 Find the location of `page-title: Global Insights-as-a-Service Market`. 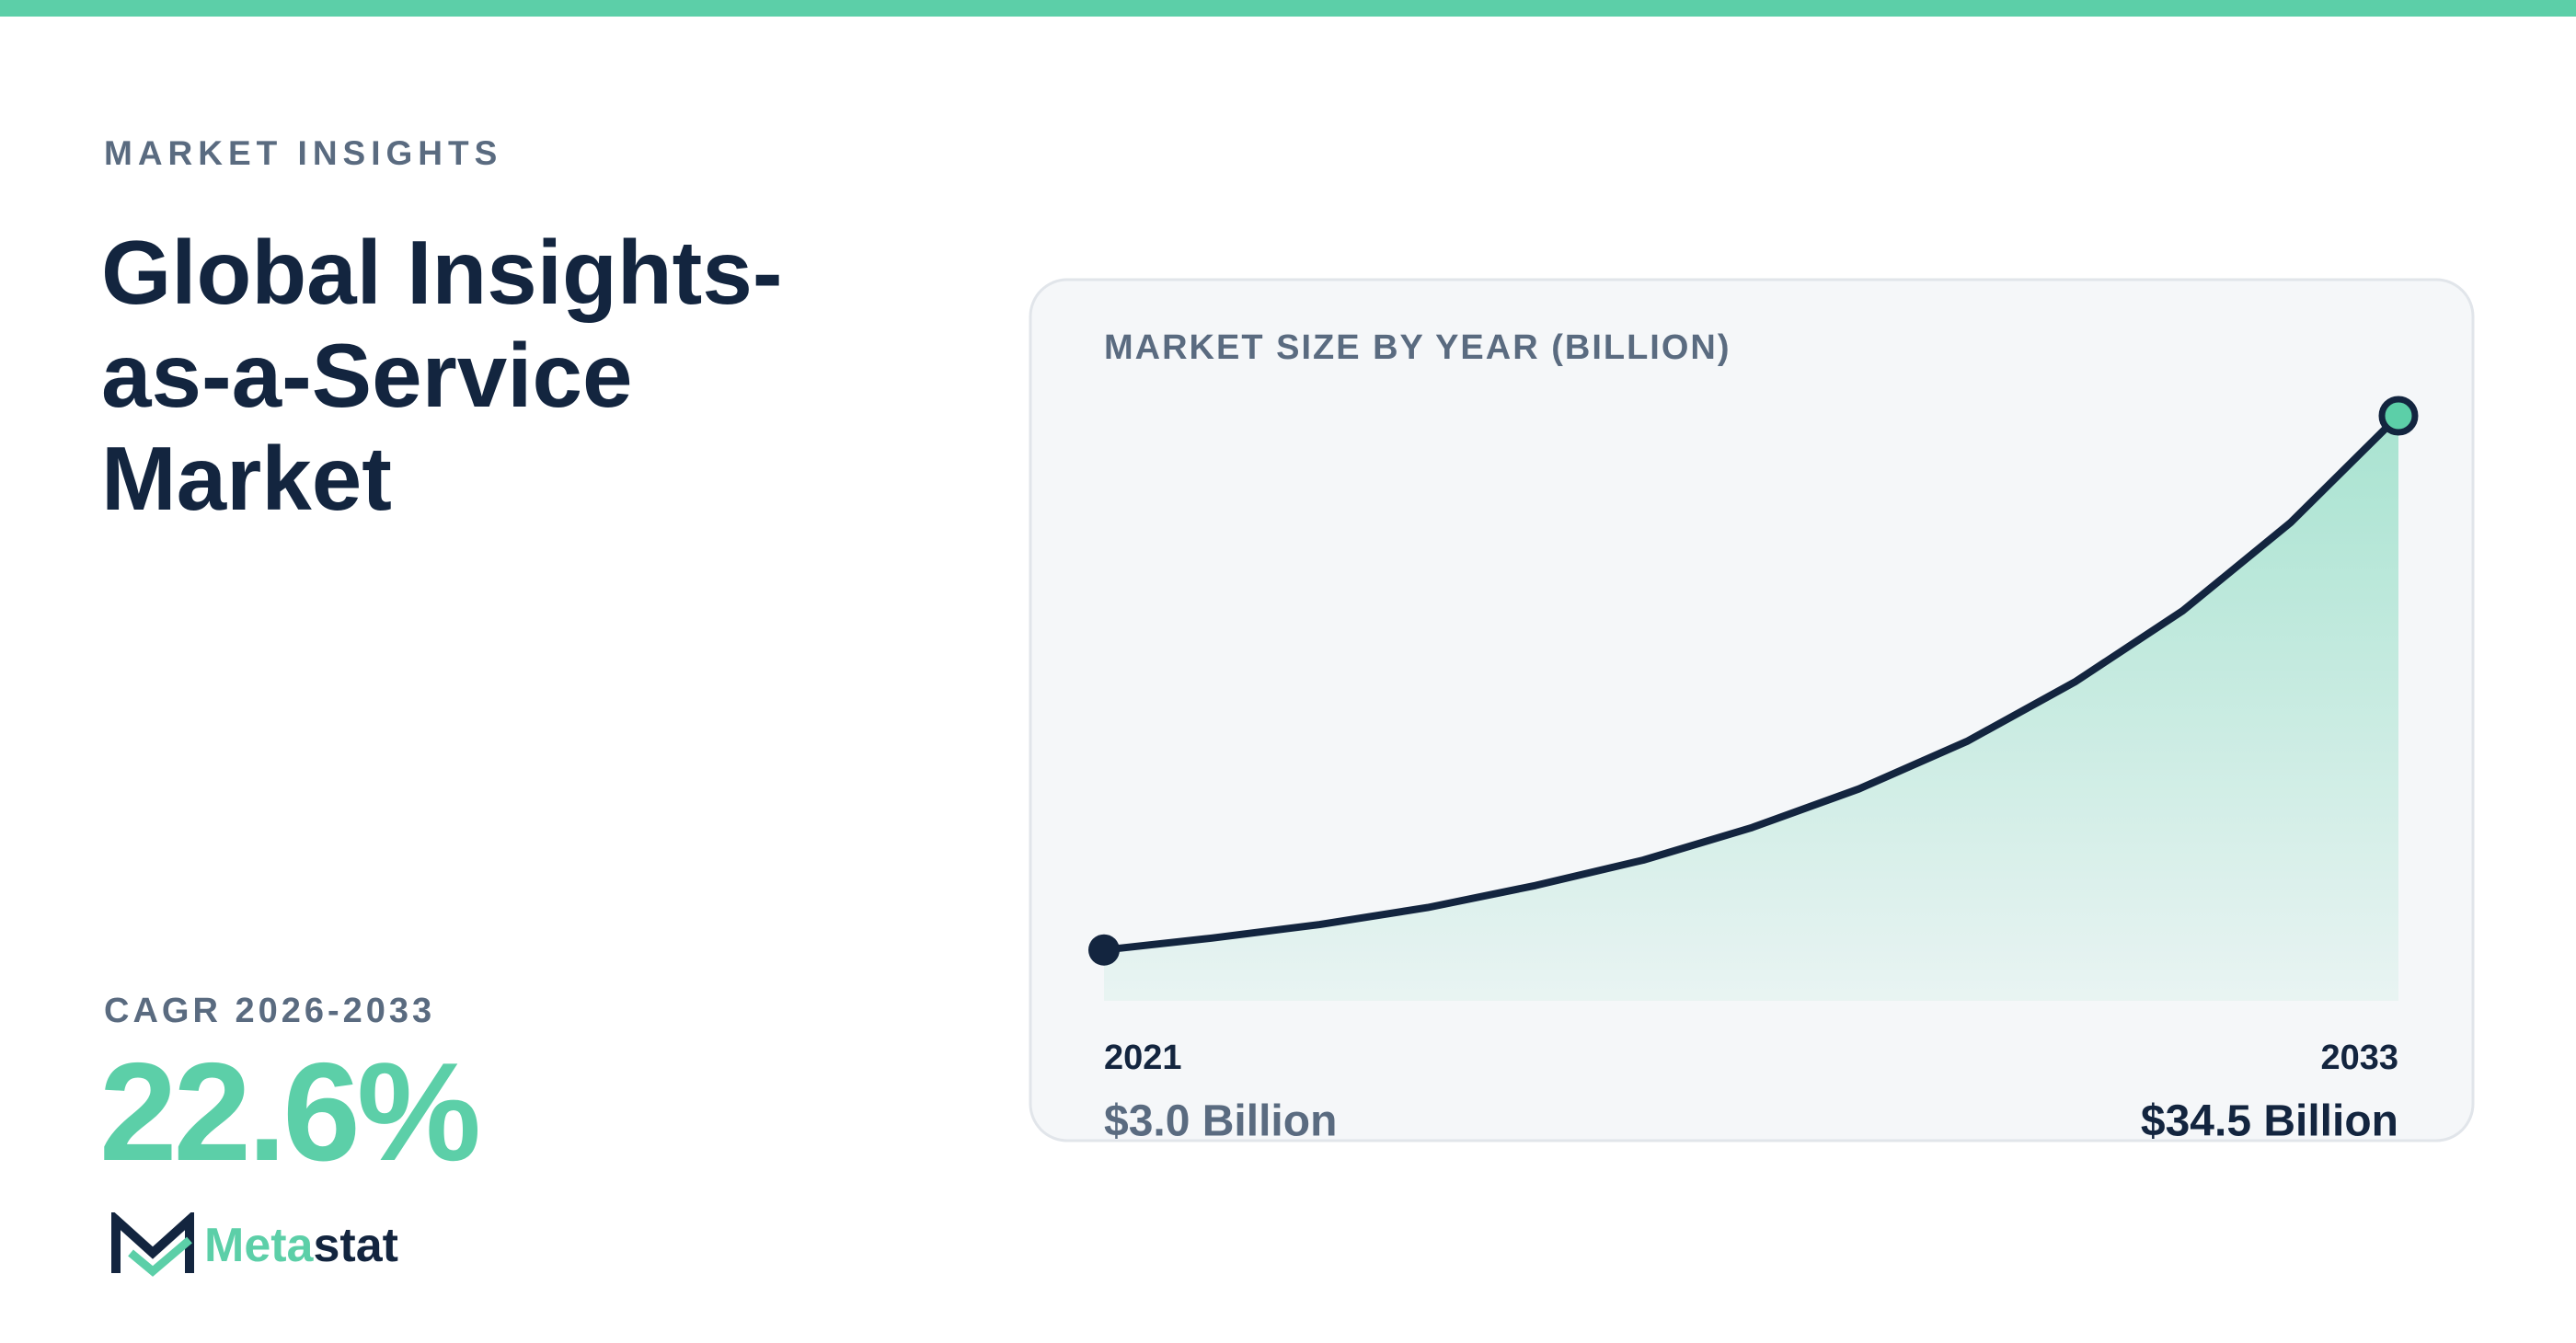

page-title: Global Insights-as-a-Service Market is located at coordinates (442, 375).